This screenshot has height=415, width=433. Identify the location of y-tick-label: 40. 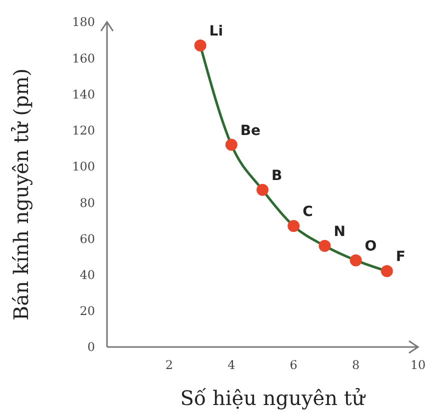
(87, 275).